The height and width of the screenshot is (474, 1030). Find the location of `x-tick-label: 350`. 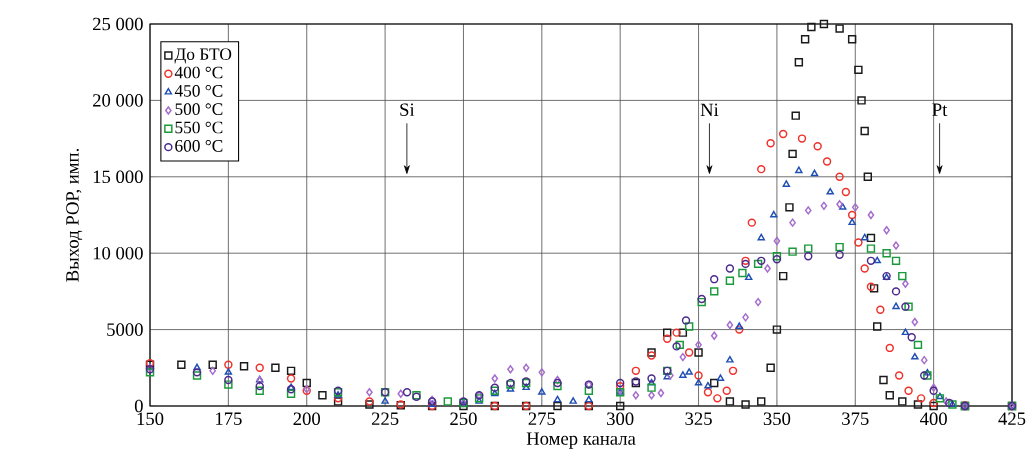

x-tick-label: 350 is located at coordinates (777, 419).